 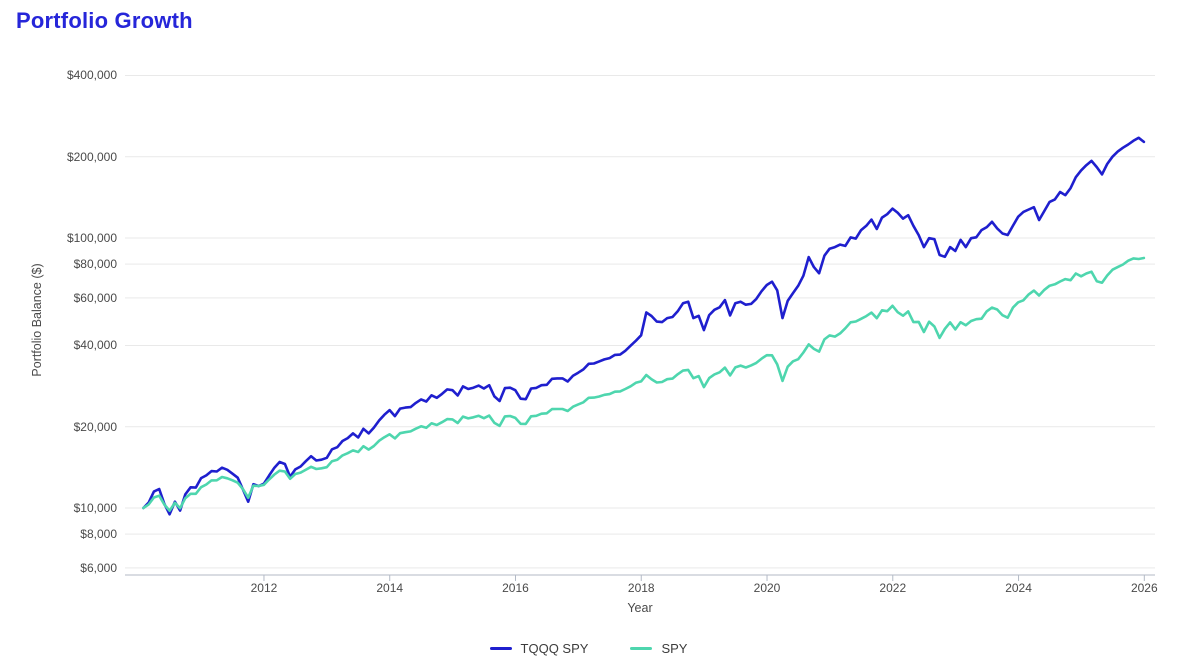 What do you see at coordinates (95, 426) in the screenshot?
I see `y-tick-label: $20,000` at bounding box center [95, 426].